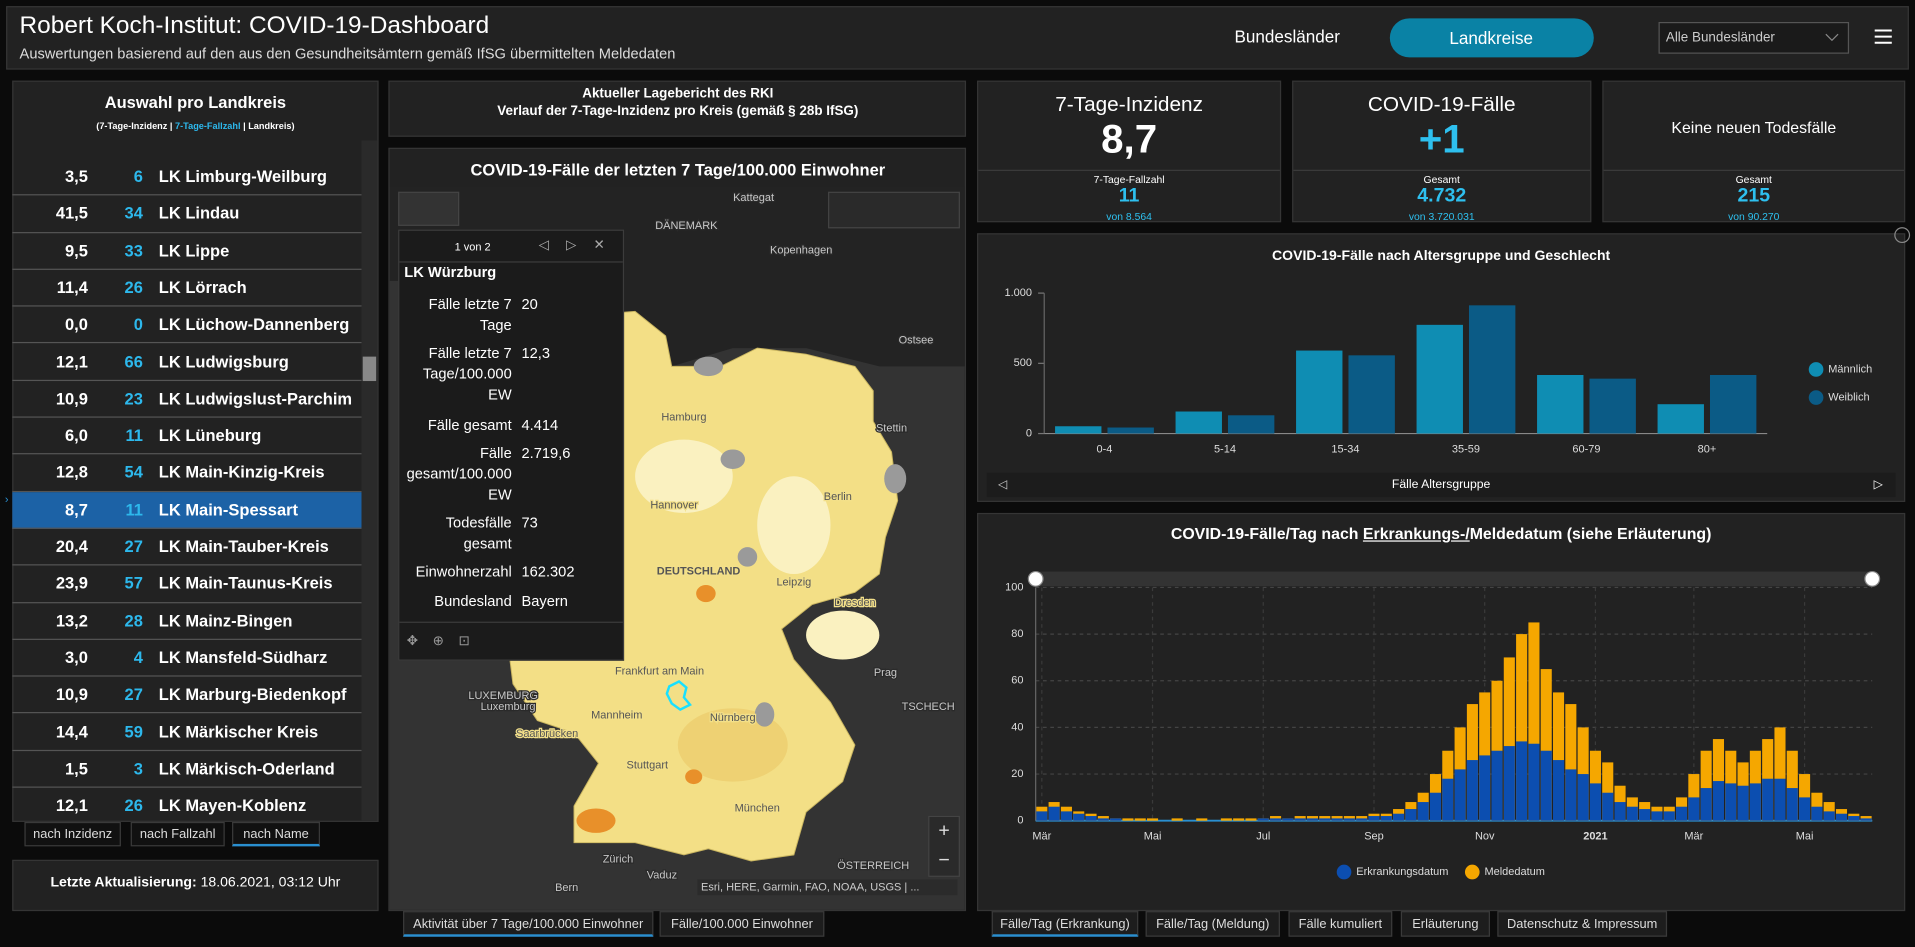 The width and height of the screenshot is (1915, 947). I want to click on kpi-card: COVID-19-Fälle +1 Gesamt 4.732 von 3.720.031, so click(1442, 151).